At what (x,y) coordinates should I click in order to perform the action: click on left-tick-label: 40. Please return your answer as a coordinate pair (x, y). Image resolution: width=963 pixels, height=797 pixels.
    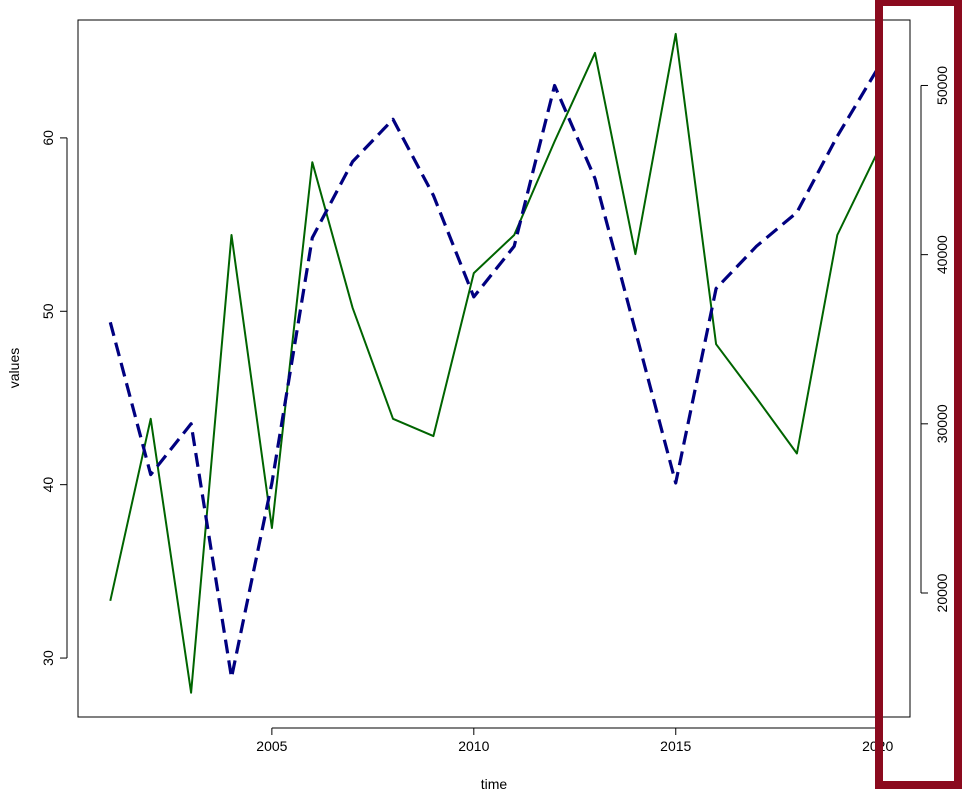
    Looking at the image, I should click on (48, 485).